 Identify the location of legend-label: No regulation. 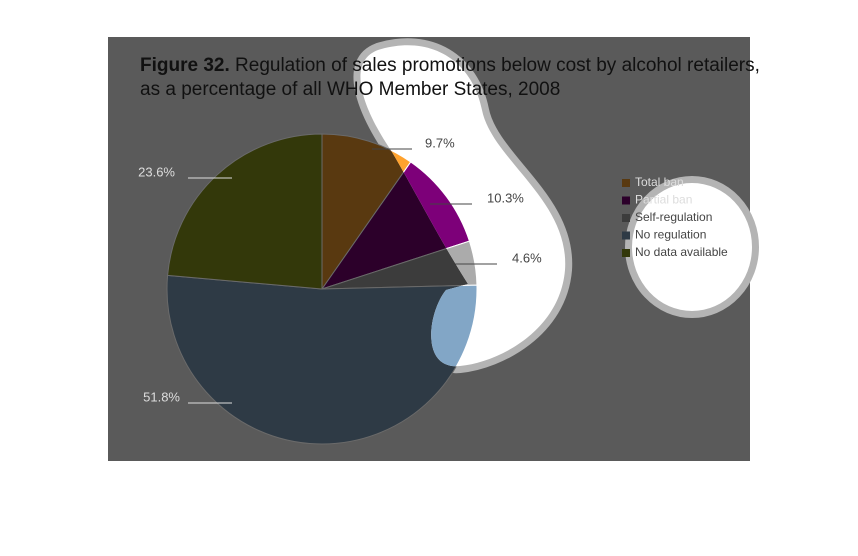
(670, 235).